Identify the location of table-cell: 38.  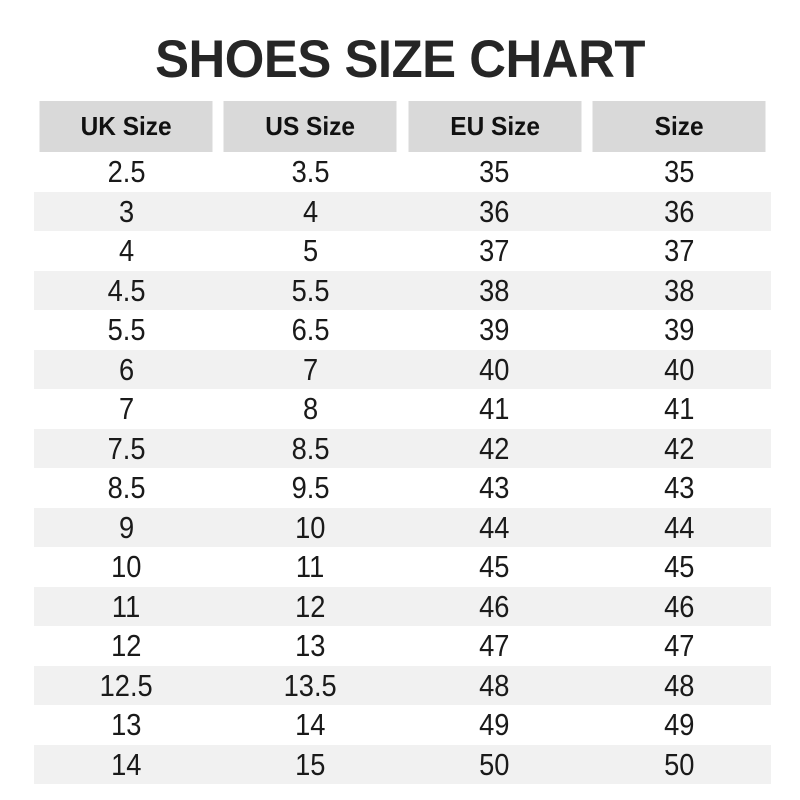
(678, 290).